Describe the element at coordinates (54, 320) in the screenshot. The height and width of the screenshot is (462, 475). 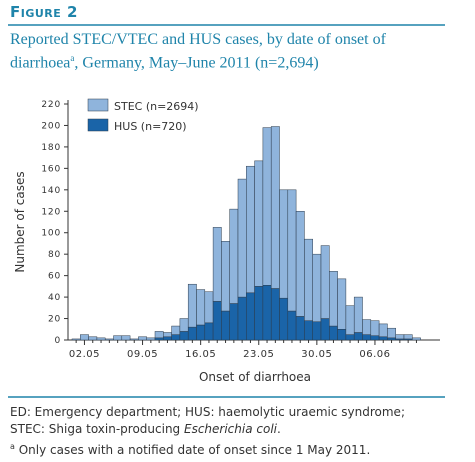
I see `y-tick-label: 20` at that location.